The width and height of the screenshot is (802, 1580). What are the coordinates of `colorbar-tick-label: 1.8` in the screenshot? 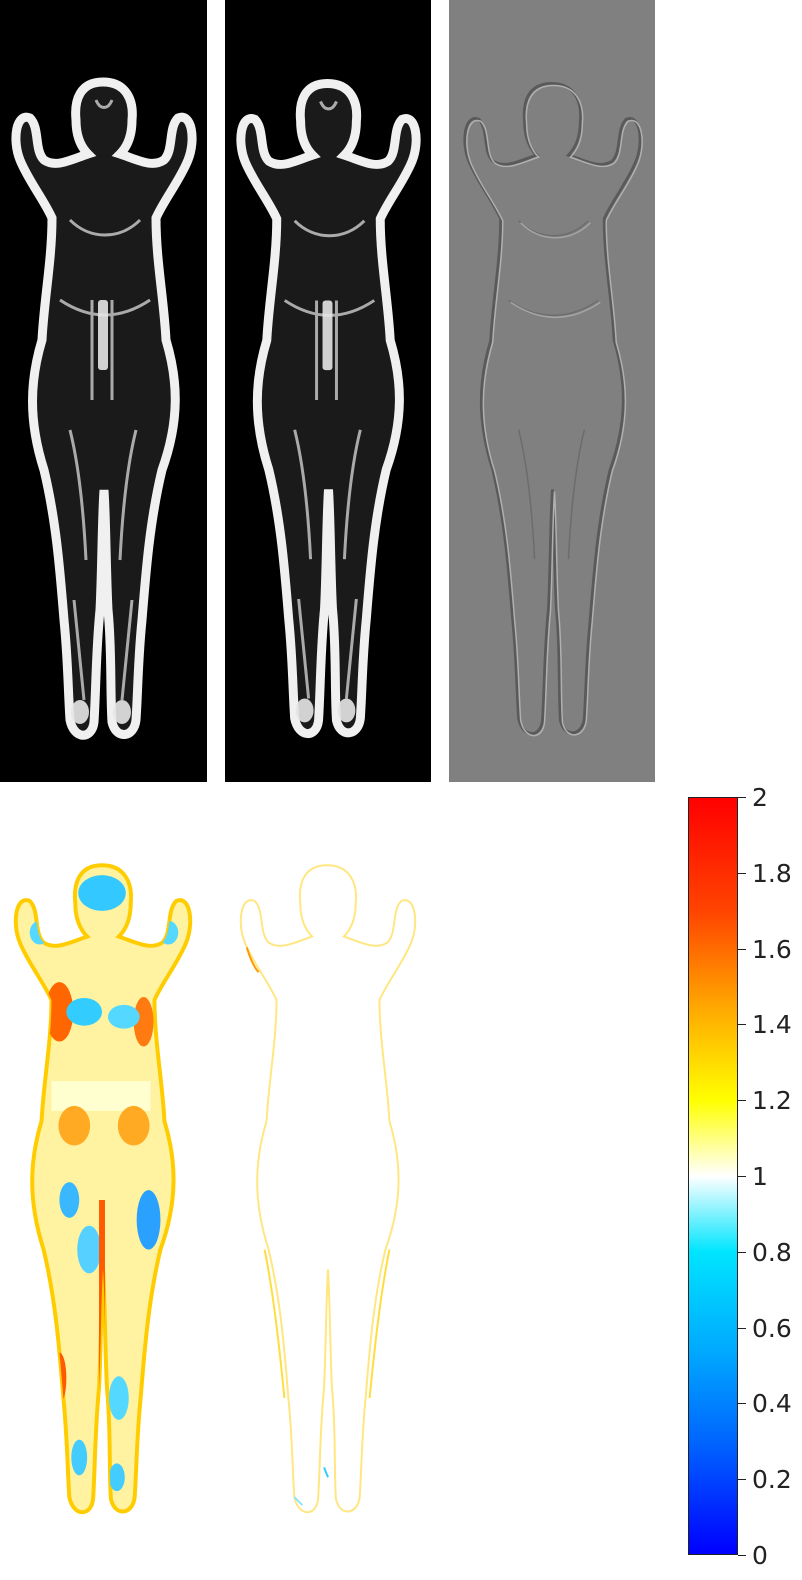 It's located at (772, 873).